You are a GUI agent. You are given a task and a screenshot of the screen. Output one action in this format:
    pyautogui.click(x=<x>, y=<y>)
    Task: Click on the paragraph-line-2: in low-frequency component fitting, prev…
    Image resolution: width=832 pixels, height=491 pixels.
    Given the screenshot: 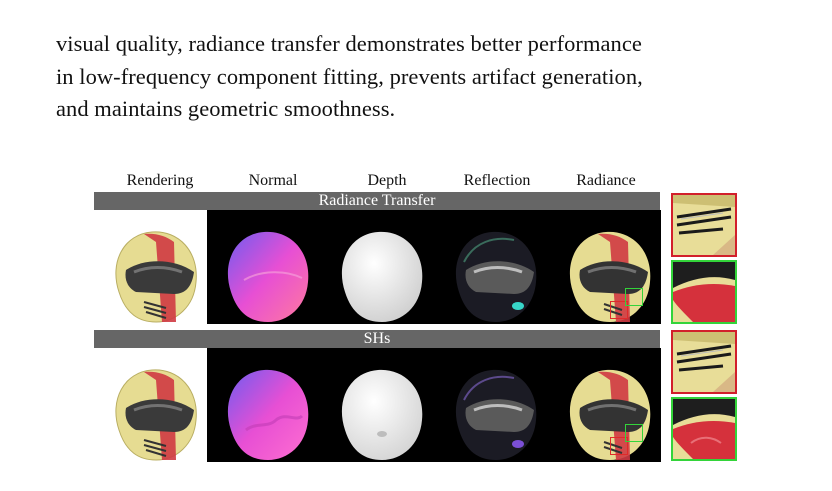 What is the action you would take?
    pyautogui.click(x=349, y=76)
    